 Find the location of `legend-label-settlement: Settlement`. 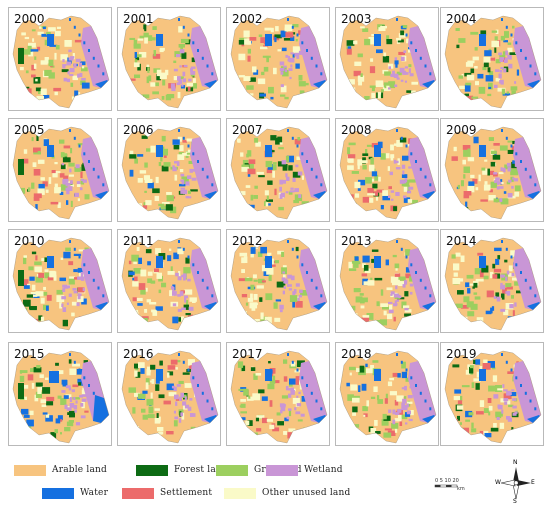

legend-label-settlement: Settlement is located at coordinates (186, 493).